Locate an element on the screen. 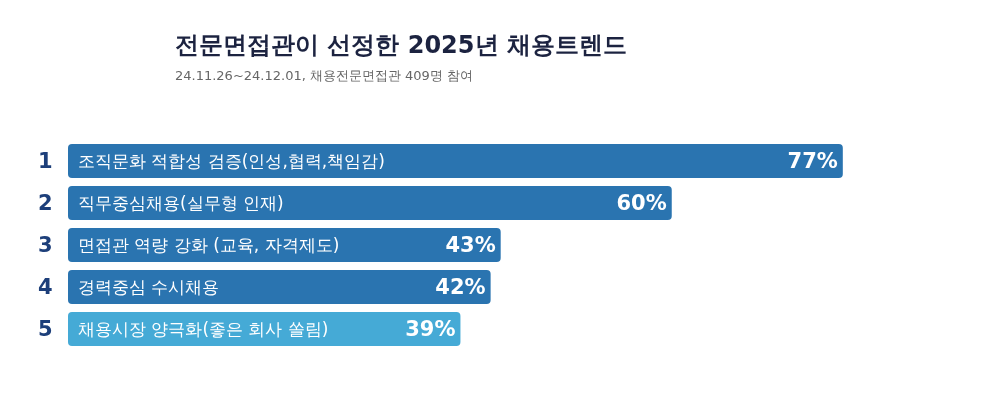  text: 5 is located at coordinates (45, 328).